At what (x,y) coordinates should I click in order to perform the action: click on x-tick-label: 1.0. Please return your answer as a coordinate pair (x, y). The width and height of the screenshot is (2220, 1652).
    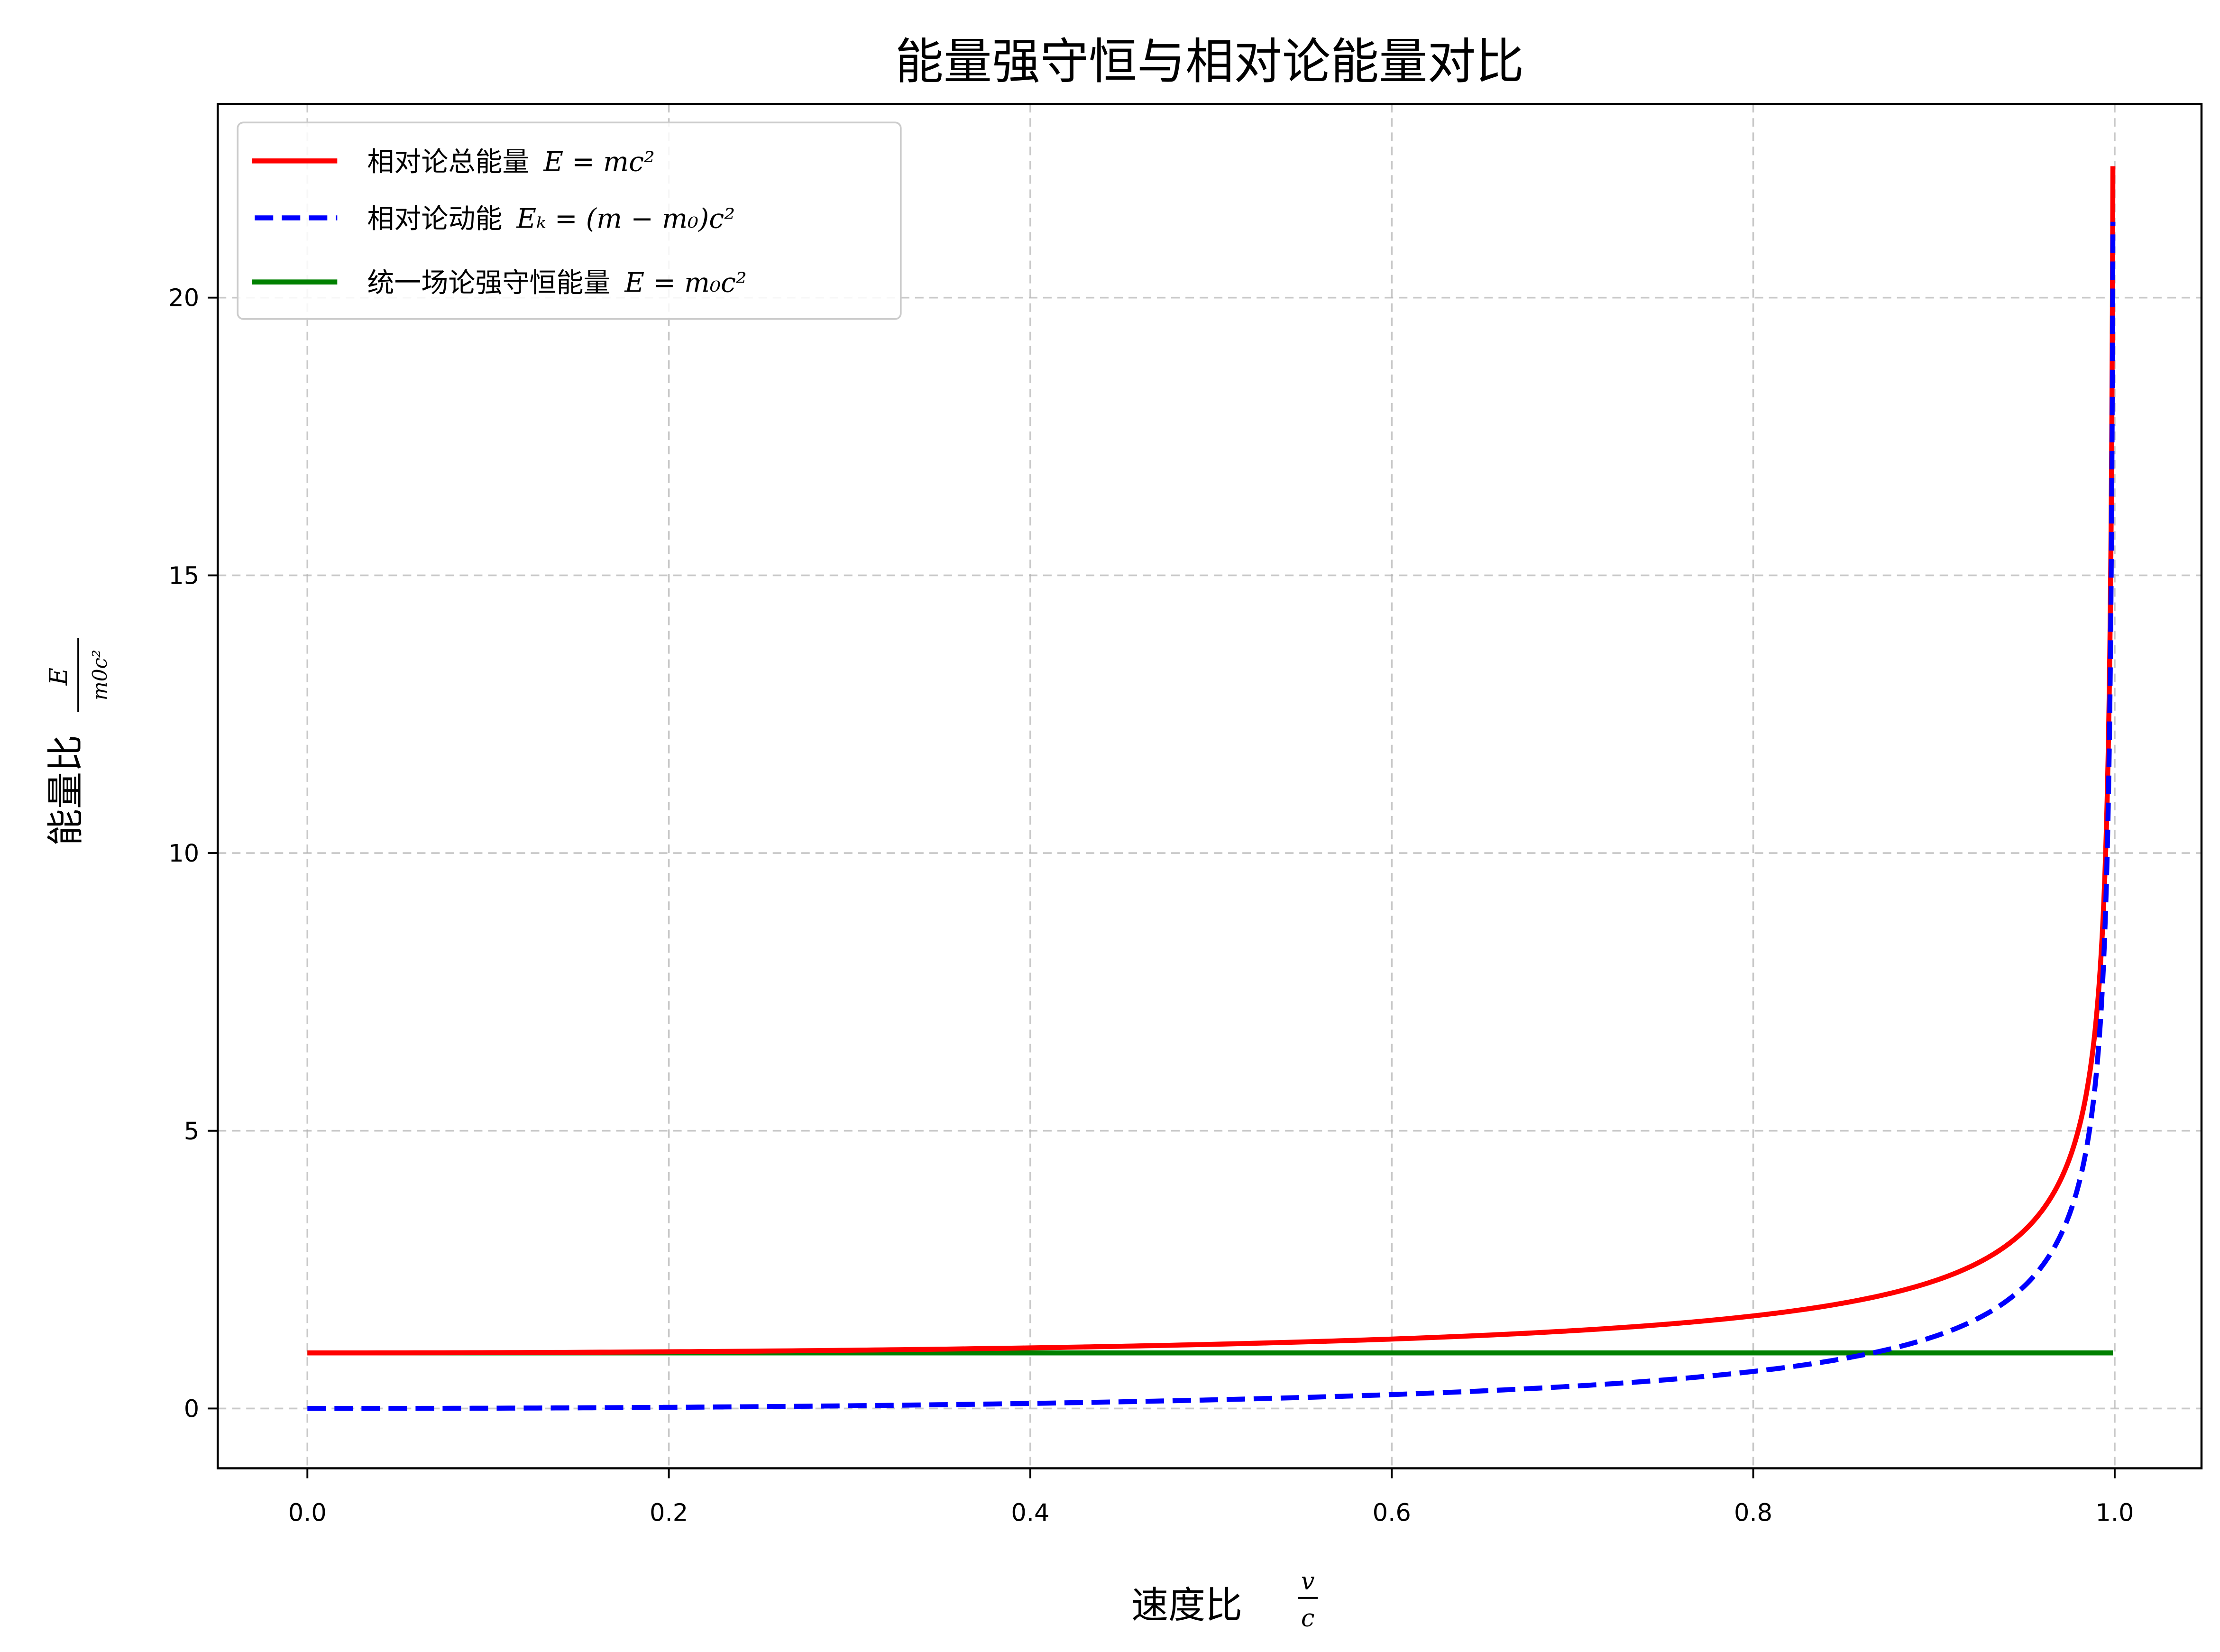
    Looking at the image, I should click on (2114, 1513).